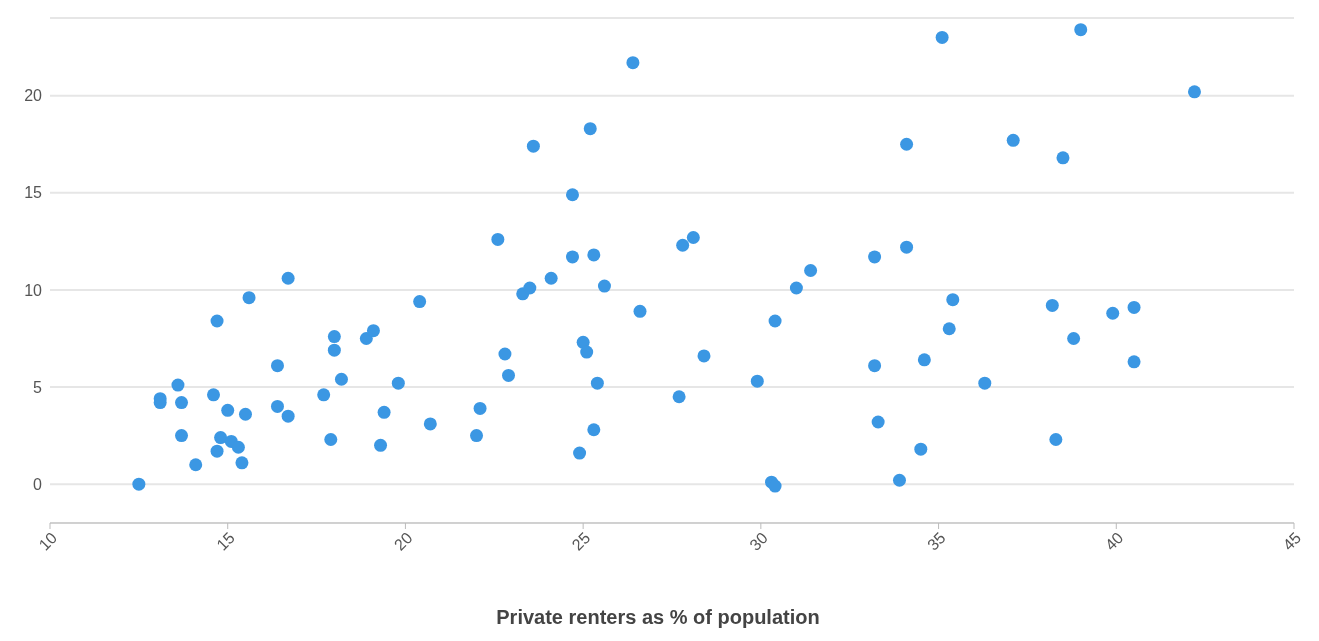 The image size is (1319, 641). Describe the element at coordinates (581, 541) in the screenshot. I see `x-tick-label: 25` at that location.